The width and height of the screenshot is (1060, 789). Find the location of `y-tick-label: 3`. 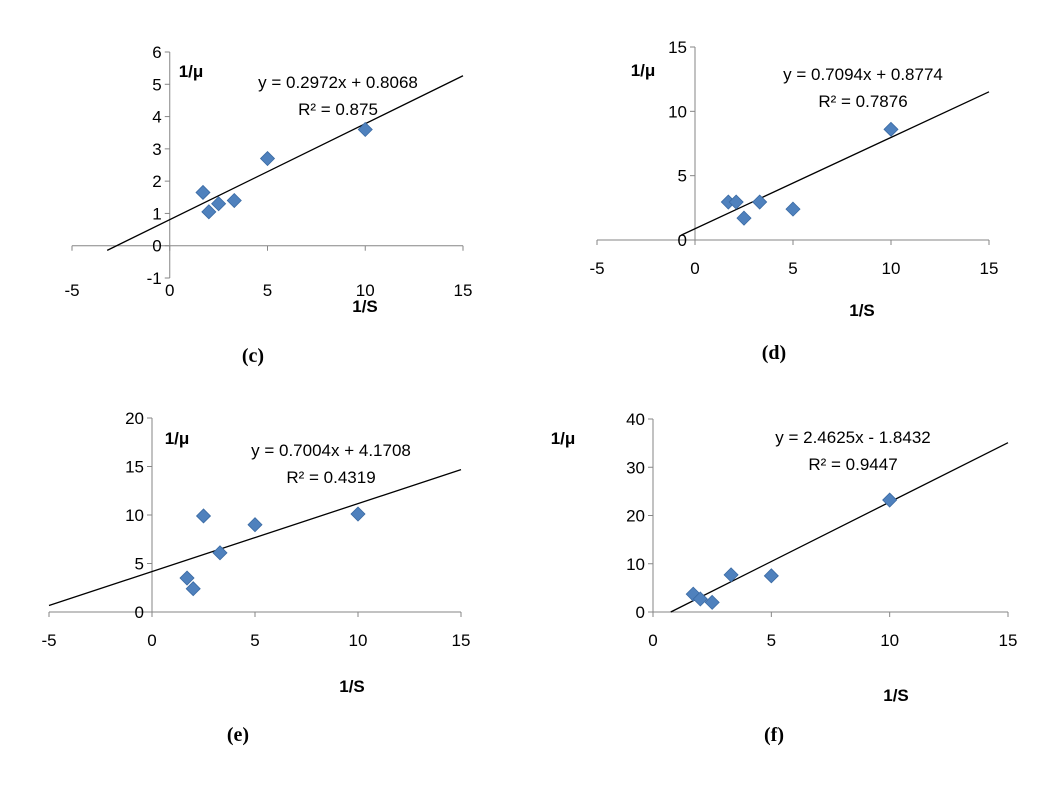

y-tick-label: 3 is located at coordinates (156, 149).